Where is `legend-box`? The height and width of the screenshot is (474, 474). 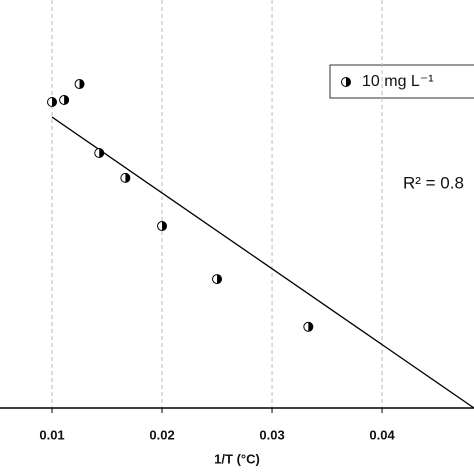
legend-box is located at coordinates (401, 81).